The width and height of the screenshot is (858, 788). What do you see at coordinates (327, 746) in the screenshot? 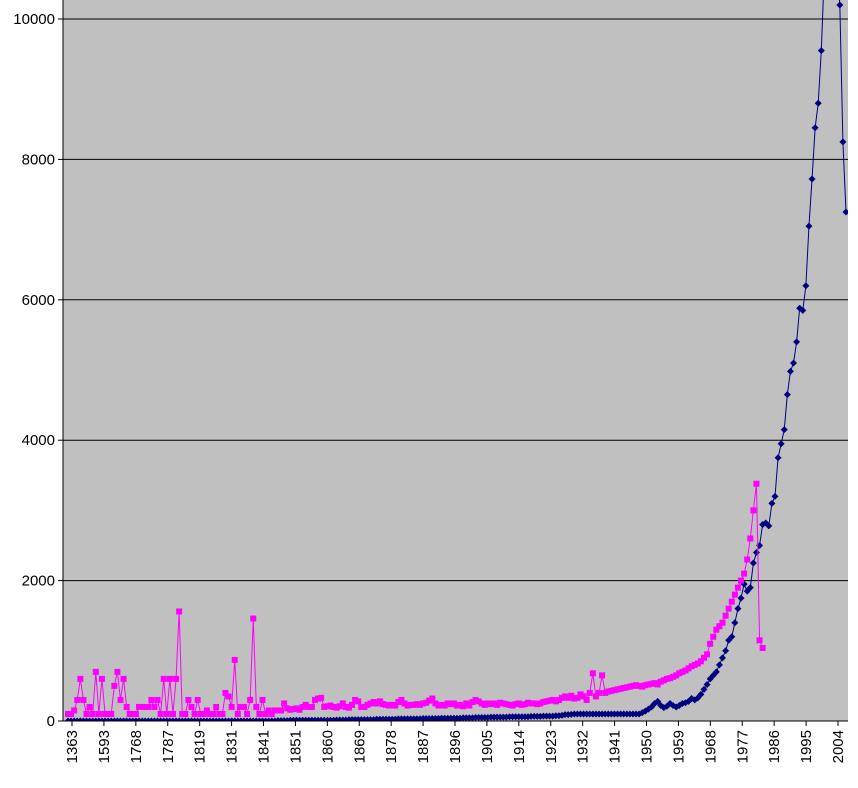
I see `x-tick-label: 1860` at bounding box center [327, 746].